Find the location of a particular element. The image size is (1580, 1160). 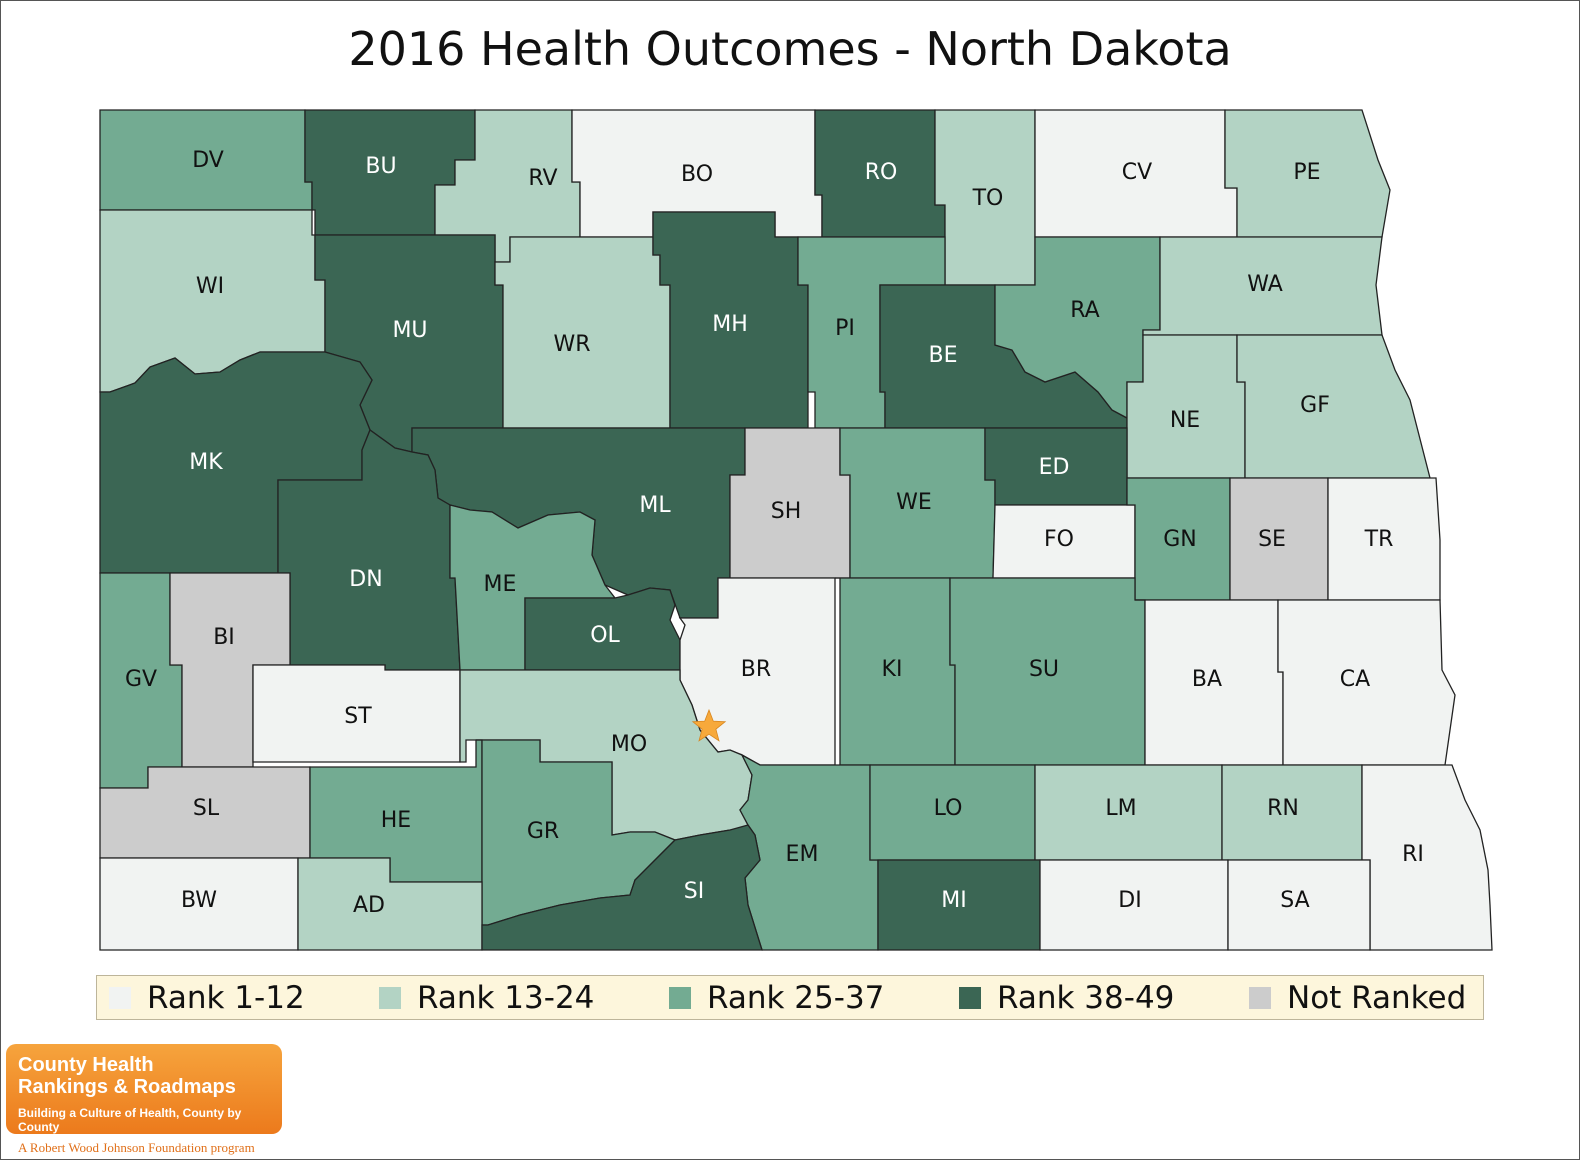

legend-label: Rank 38-49 is located at coordinates (1086, 997).